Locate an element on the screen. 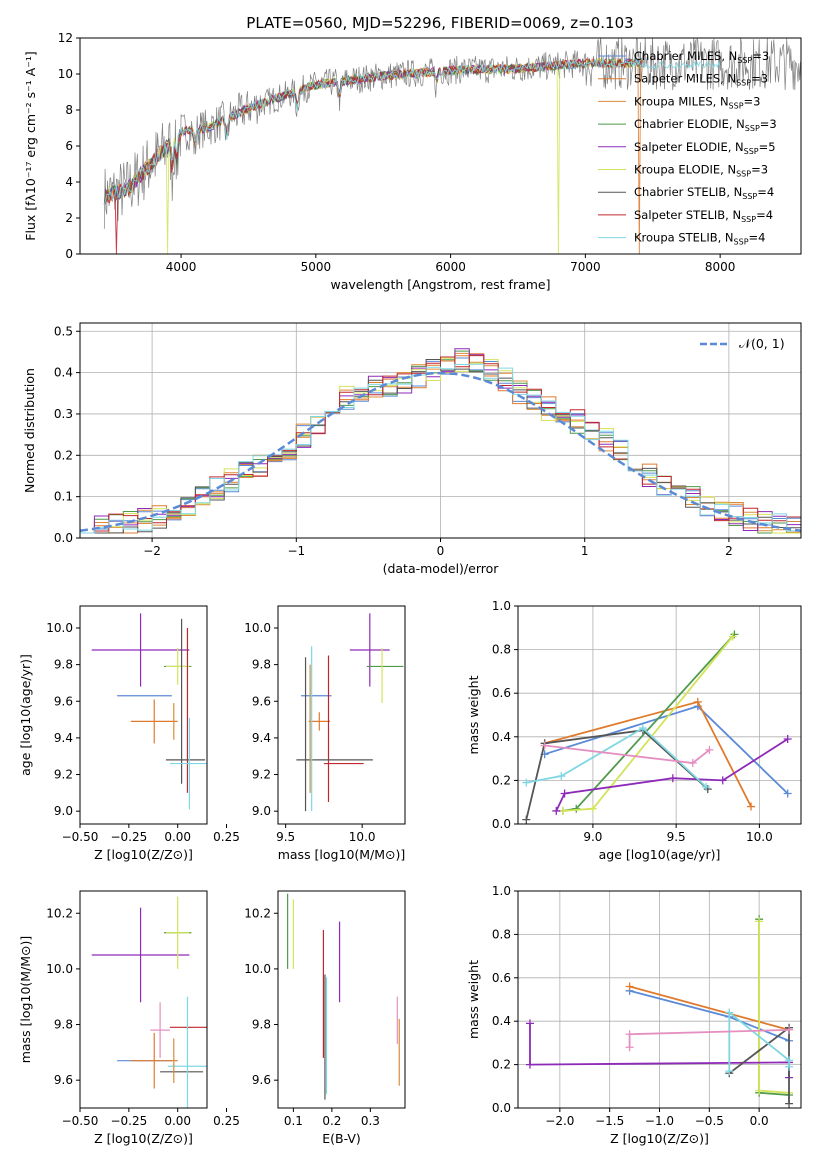 This screenshot has width=819, height=1170. y-tick-label: 9.4 is located at coordinates (261, 738).